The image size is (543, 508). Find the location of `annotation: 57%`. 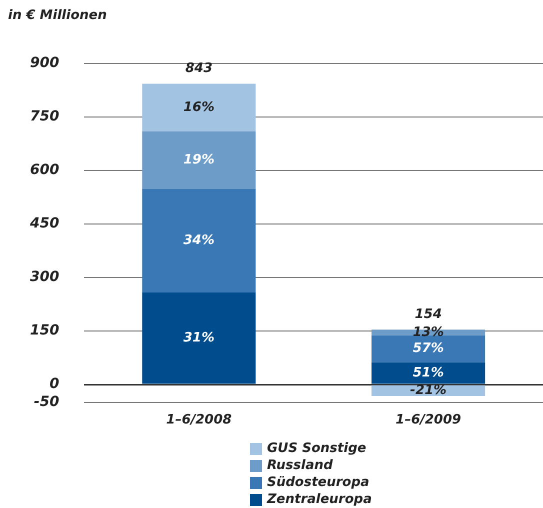

annotation: 57% is located at coordinates (428, 348).